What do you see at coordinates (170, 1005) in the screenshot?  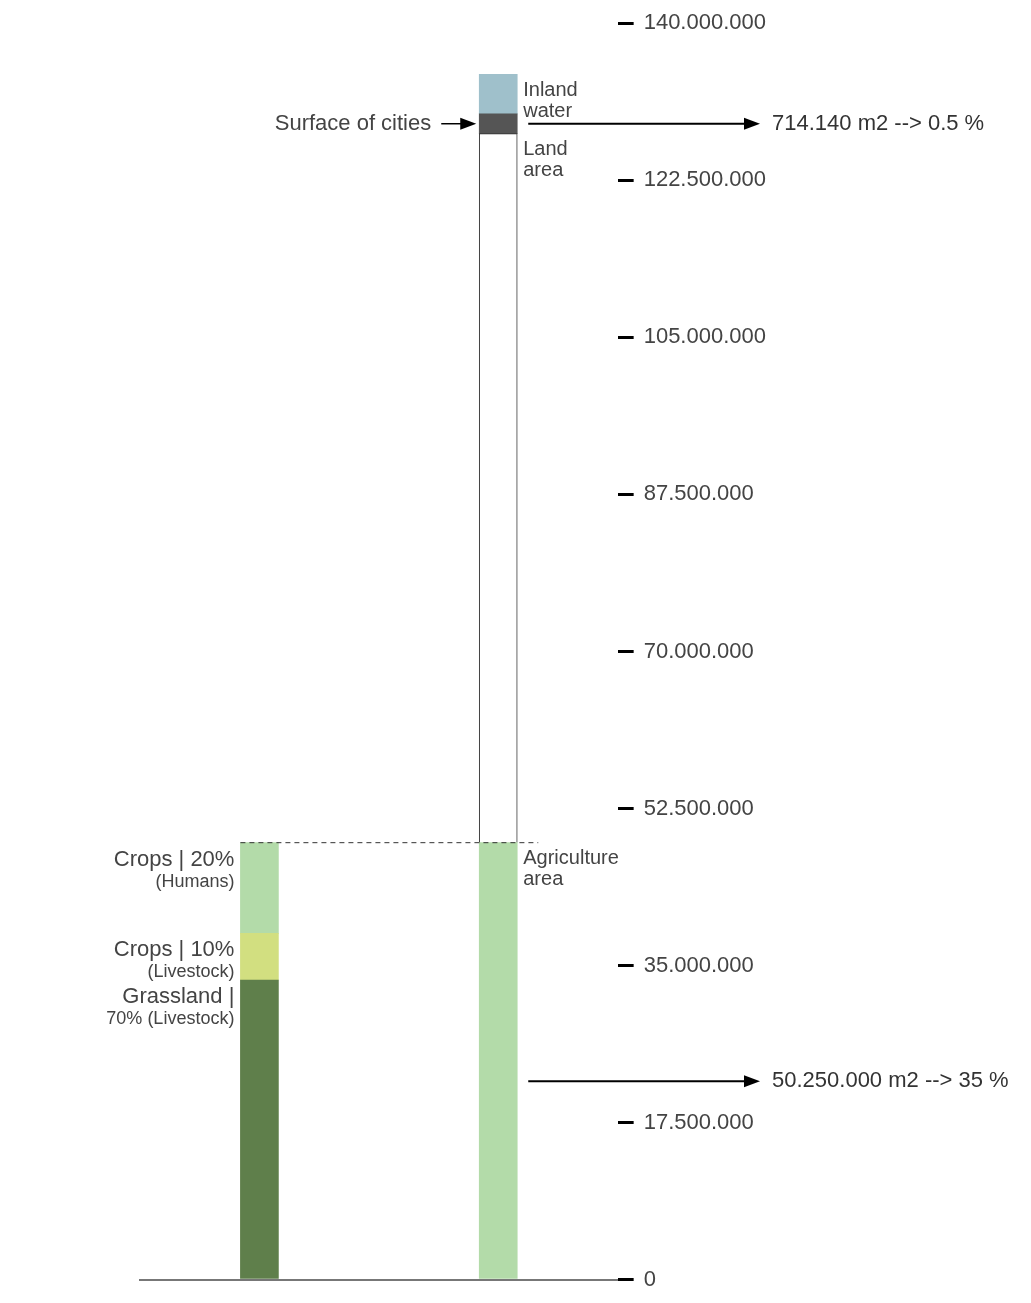 I see `series-label: Grassland | 70% (Livestock)` at bounding box center [170, 1005].